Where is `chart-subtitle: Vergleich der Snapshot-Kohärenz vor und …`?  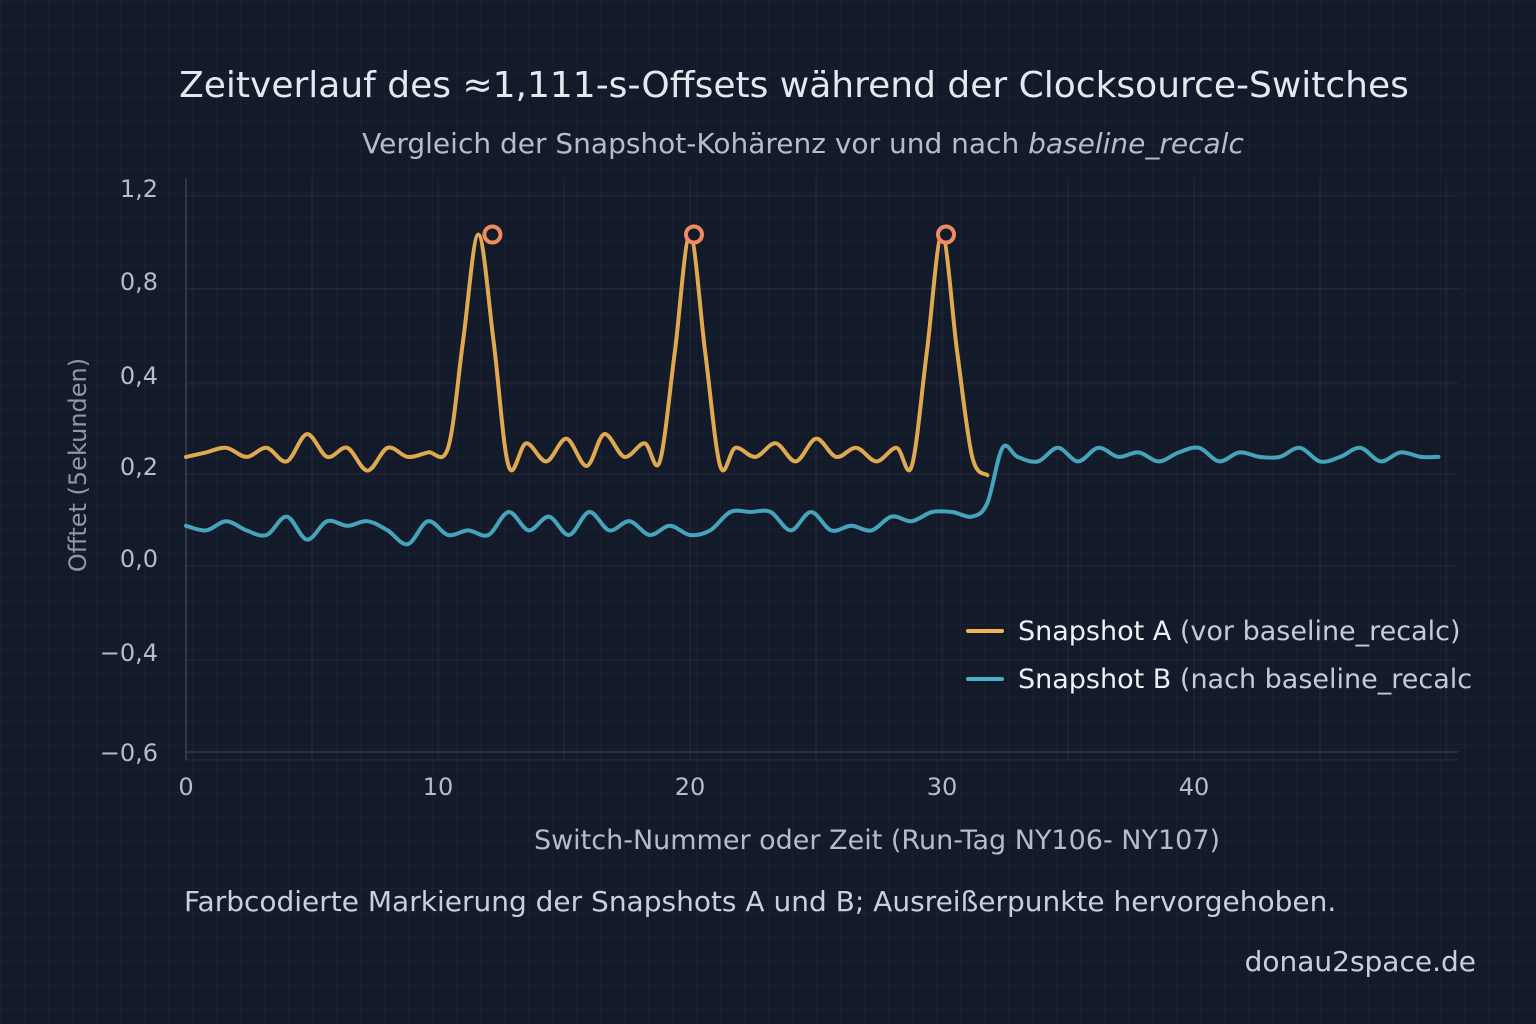 chart-subtitle: Vergleich der Snapshot-Kohärenz vor und … is located at coordinates (803, 143).